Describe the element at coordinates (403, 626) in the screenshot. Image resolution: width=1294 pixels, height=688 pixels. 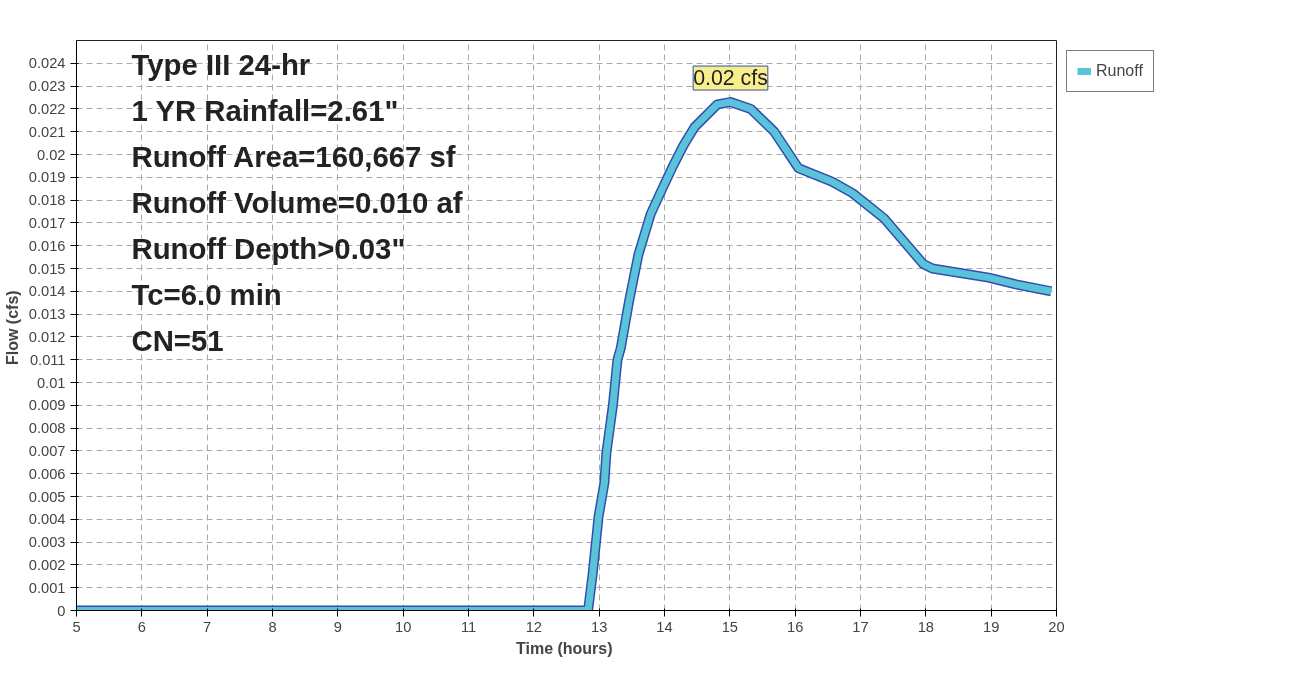
I see `x-tick-label: 10` at that location.